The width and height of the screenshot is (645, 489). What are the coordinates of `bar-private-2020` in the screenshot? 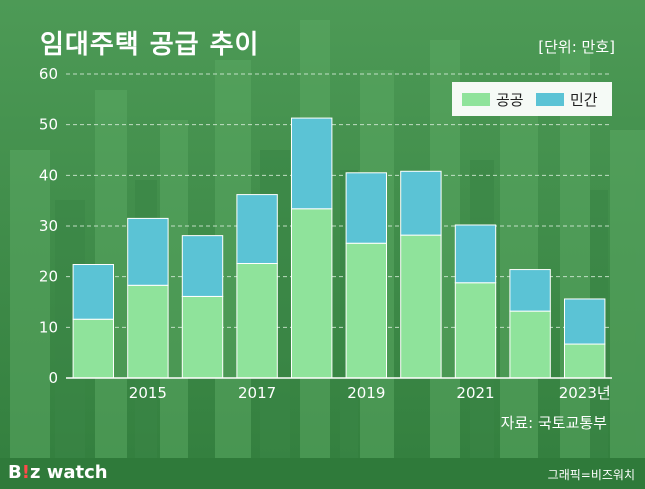 It's located at (421, 203).